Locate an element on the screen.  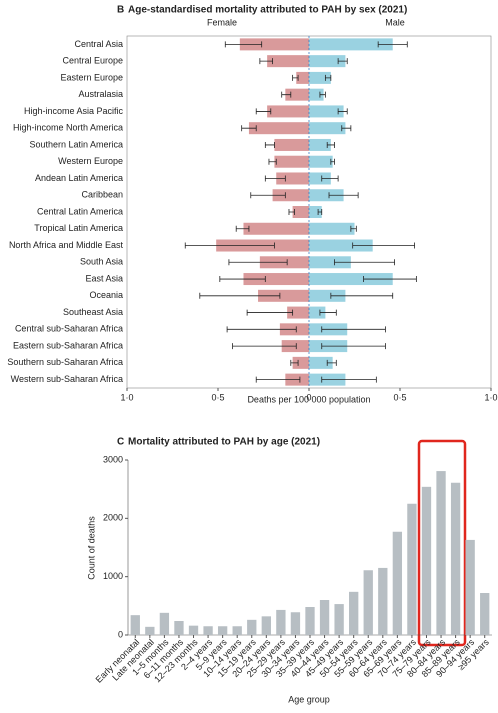
x-axis-label: Deaths per 100 000 population is located at coordinates (308, 399).